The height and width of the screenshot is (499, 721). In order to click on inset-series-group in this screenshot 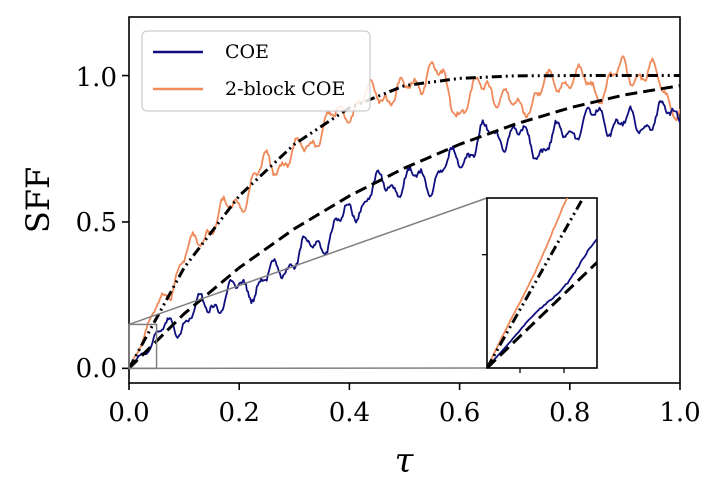, I will do `click(542, 283)`.